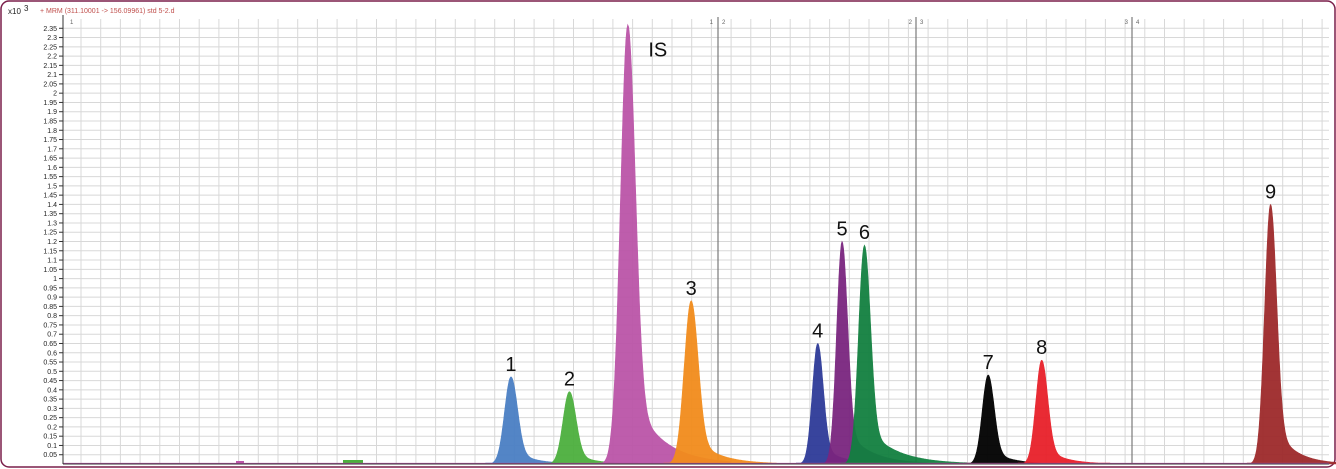 The height and width of the screenshot is (469, 1336). Describe the element at coordinates (50, 325) in the screenshot. I see `y-tick-label: 0.75` at that location.